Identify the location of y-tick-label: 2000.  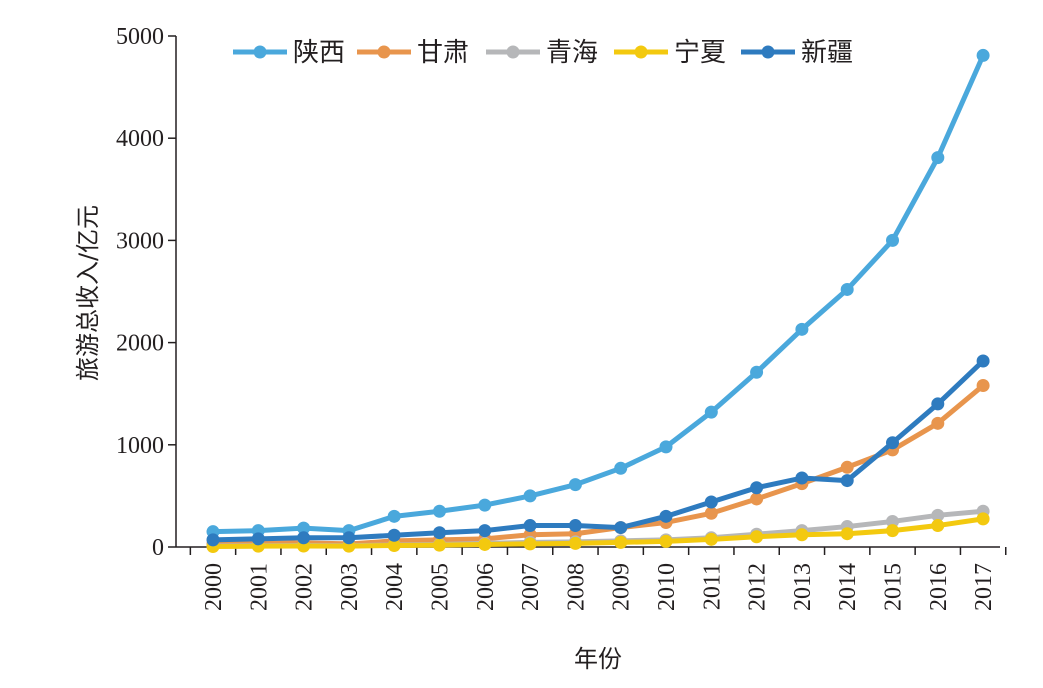
(140, 344).